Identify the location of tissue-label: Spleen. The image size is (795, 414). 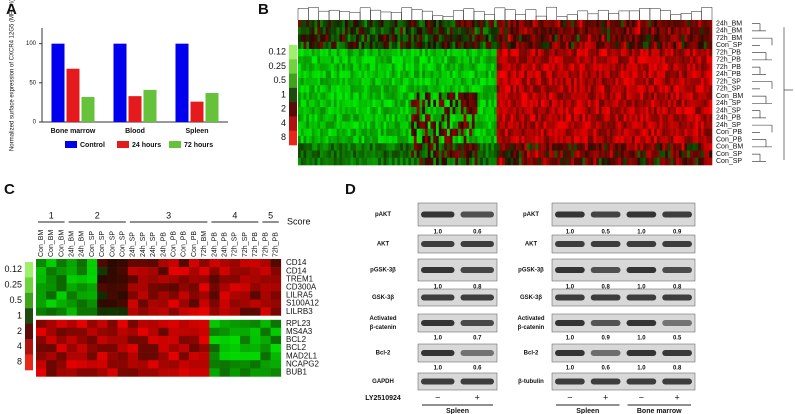
(587, 411).